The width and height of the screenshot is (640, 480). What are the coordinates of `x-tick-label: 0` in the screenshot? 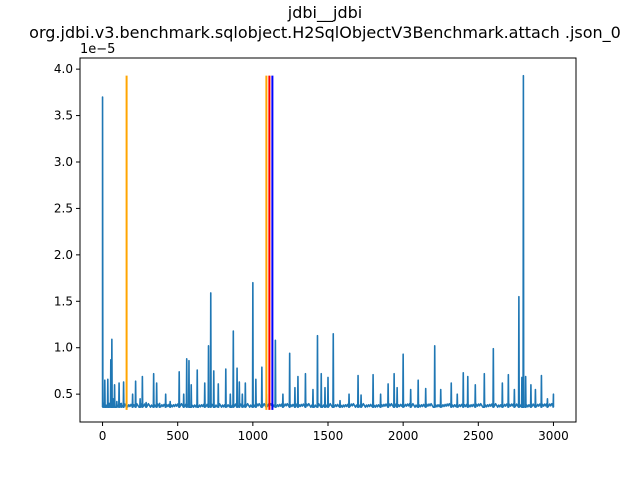 It's located at (103, 436).